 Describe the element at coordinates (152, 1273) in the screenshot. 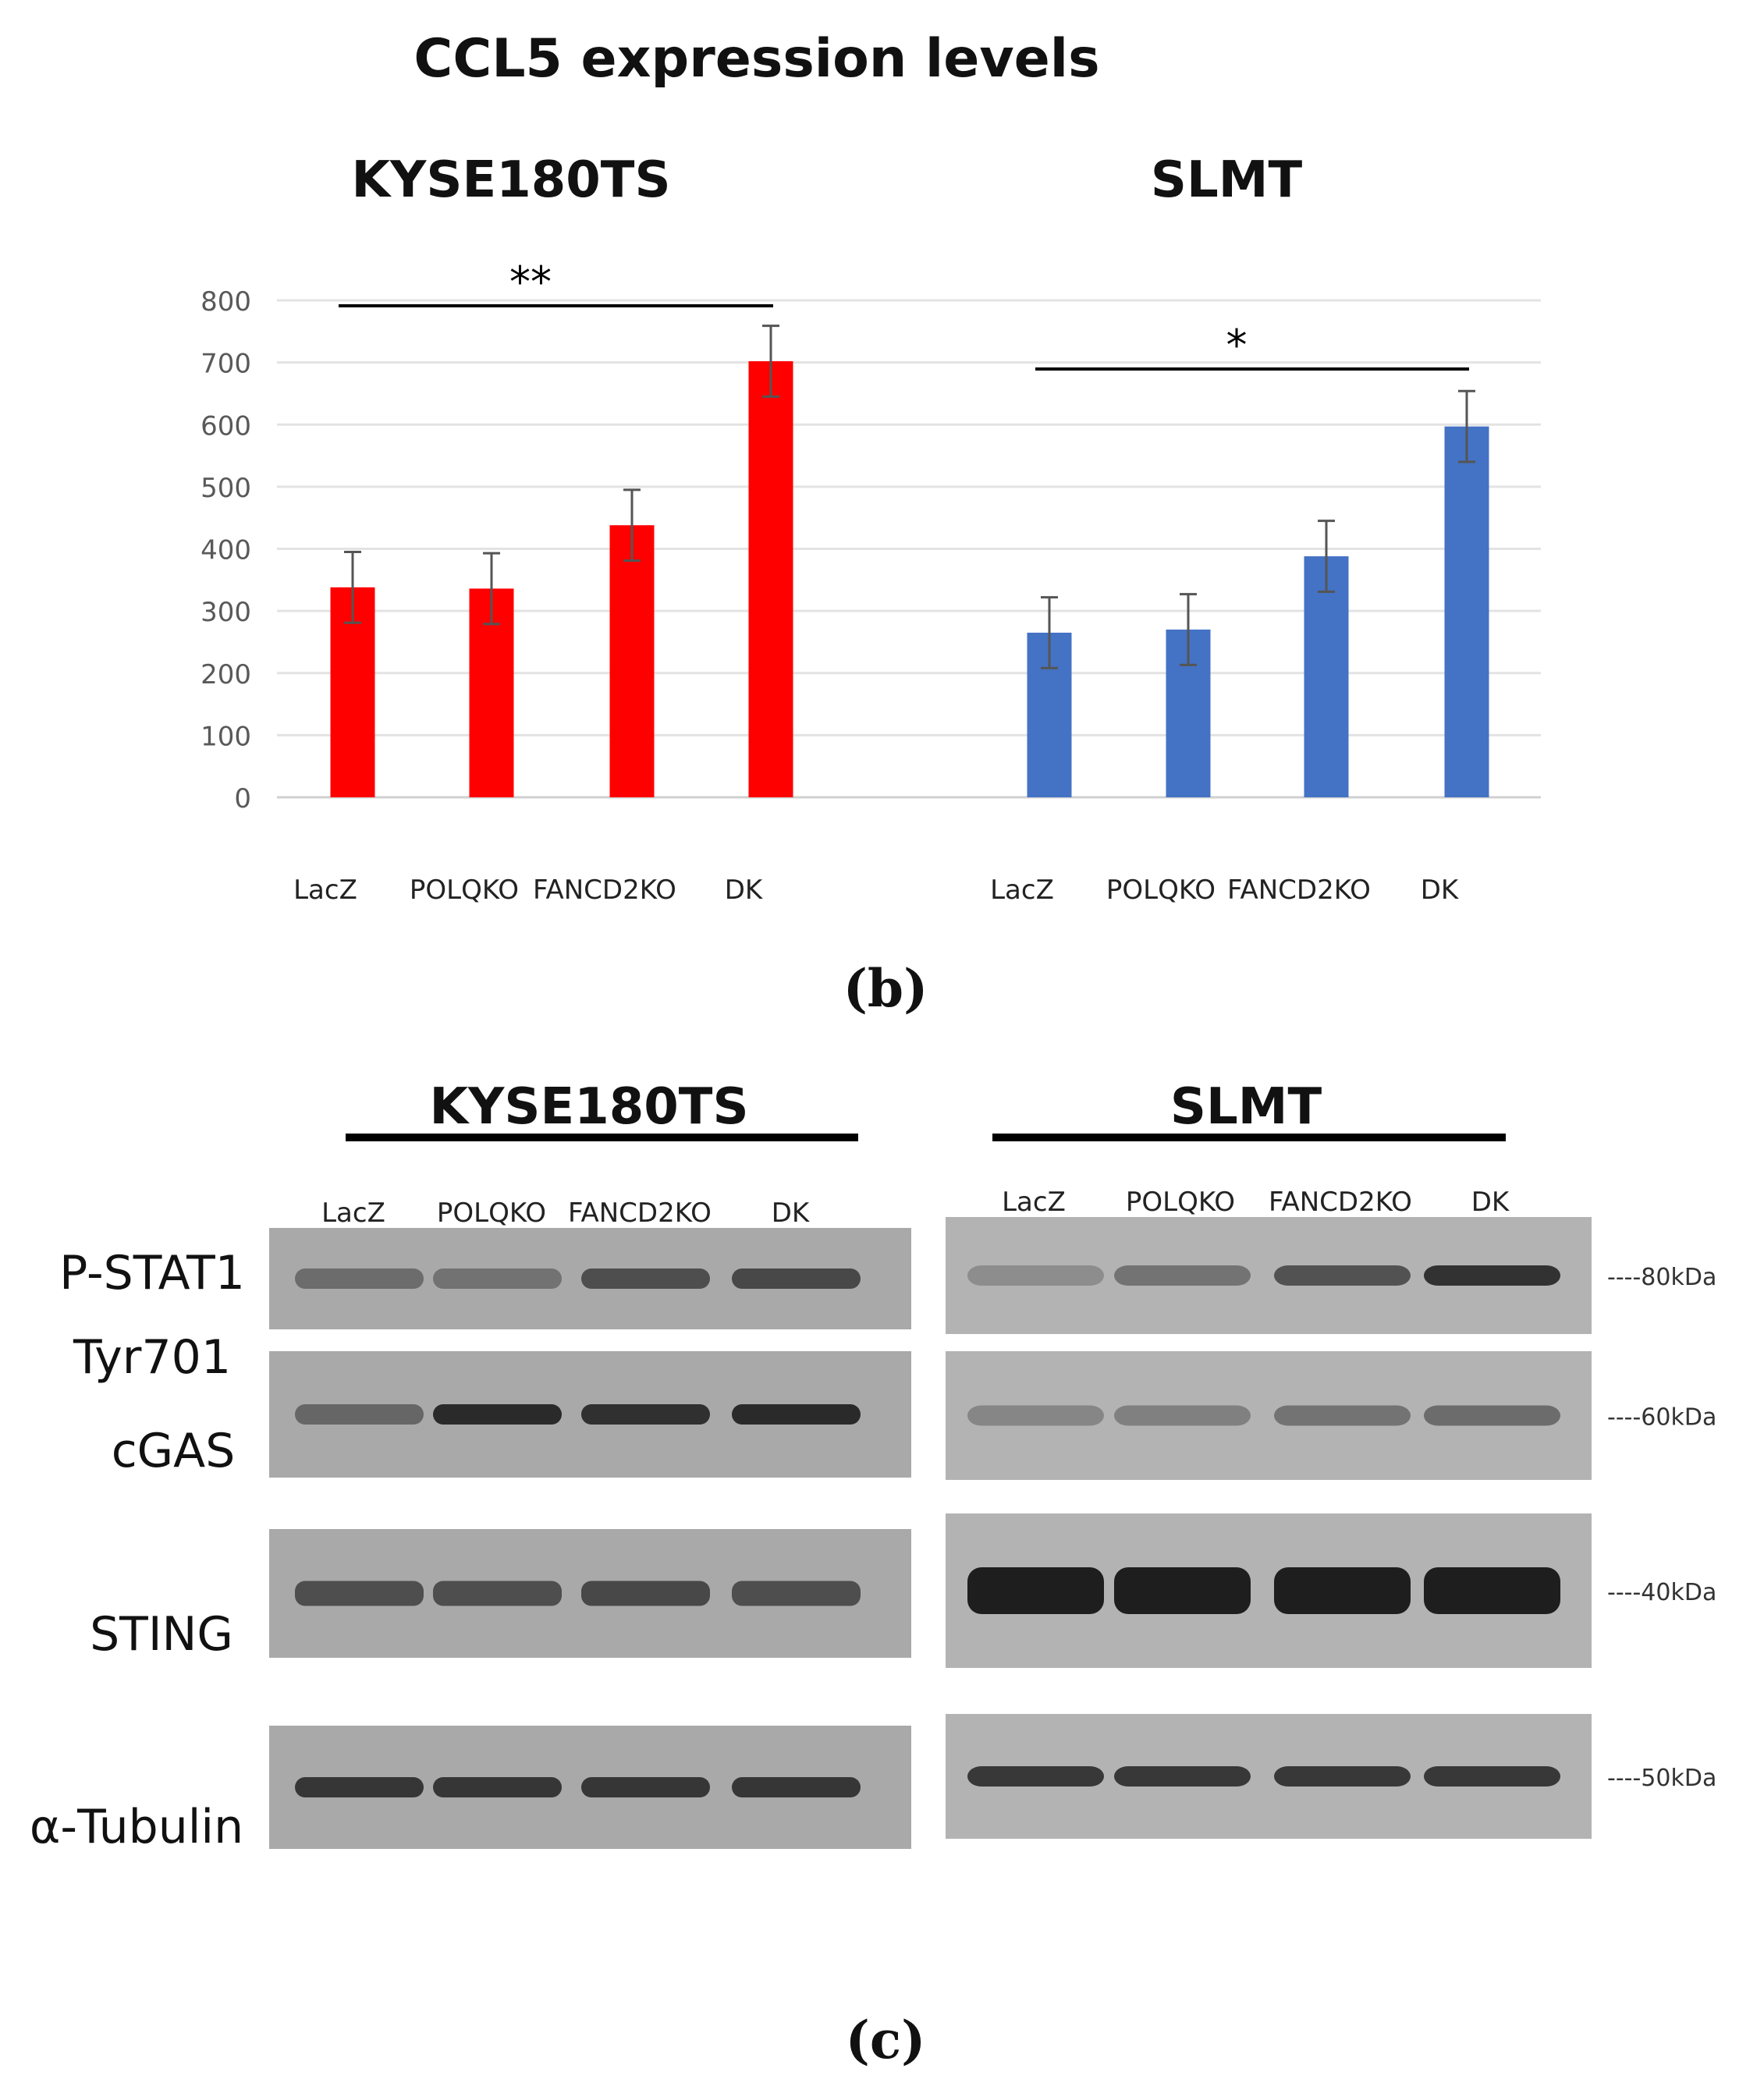

I see `blot-row-label: P-STAT1` at that location.